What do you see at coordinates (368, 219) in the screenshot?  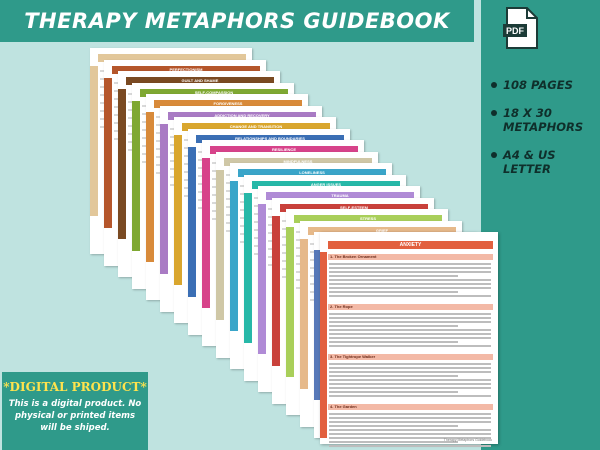 I see `page-heading: STRESS` at bounding box center [368, 219].